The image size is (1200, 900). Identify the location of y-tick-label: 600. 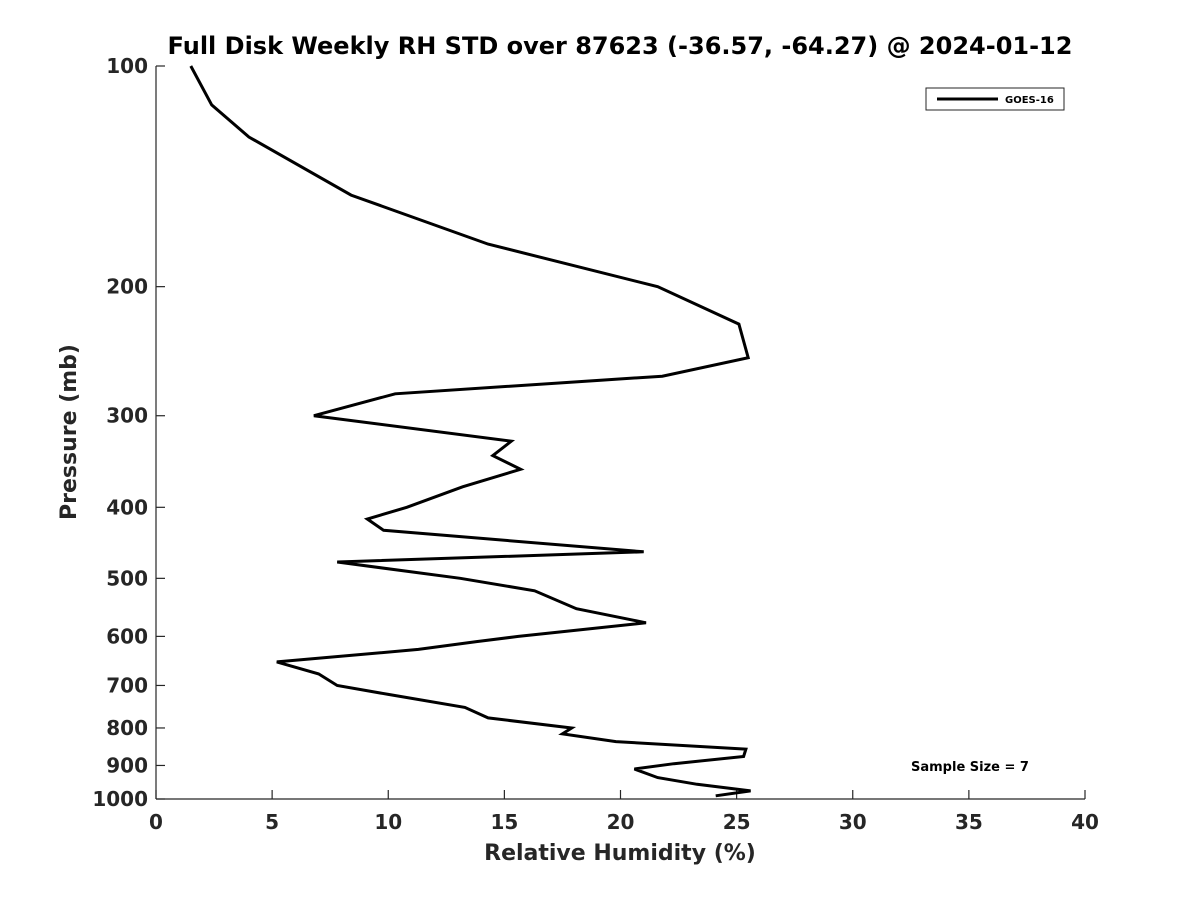
(127, 636).